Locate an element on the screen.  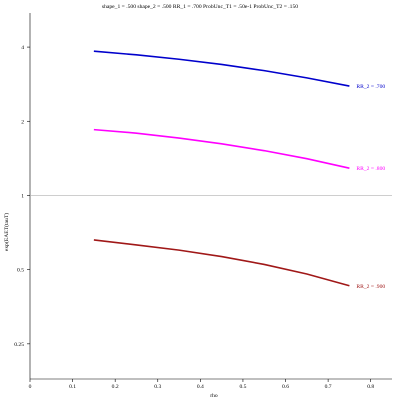
x-tick-label: 0.1 is located at coordinates (72, 387).